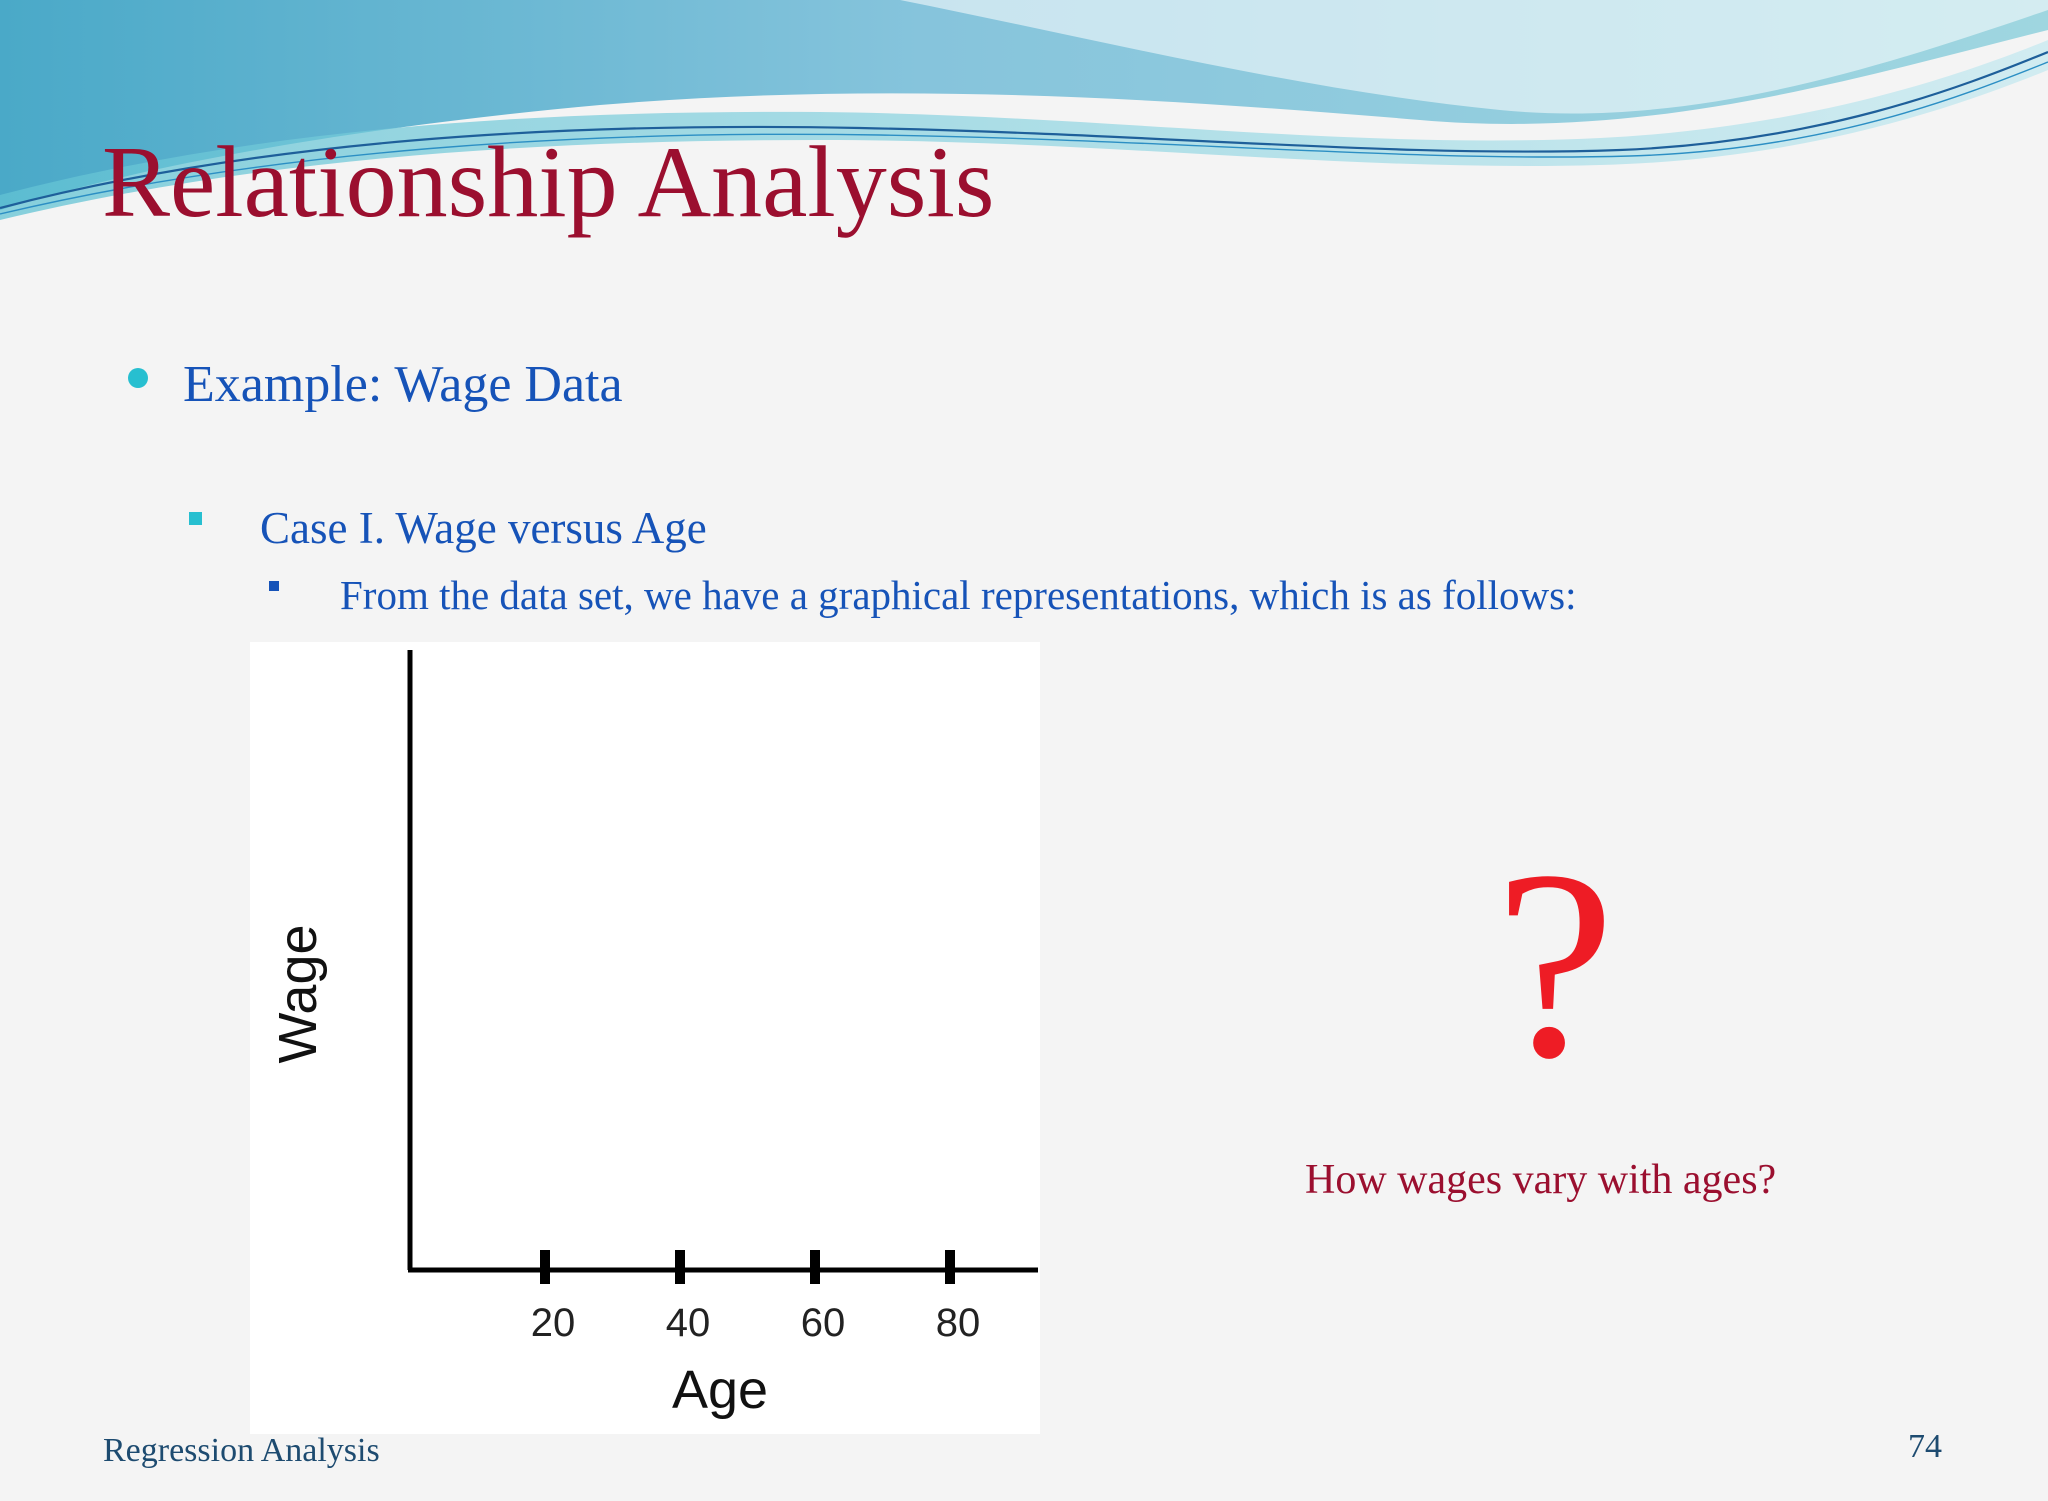  Describe the element at coordinates (483, 528) in the screenshot. I see `bullet-level2-text: Case I. Wage versus Age` at that location.